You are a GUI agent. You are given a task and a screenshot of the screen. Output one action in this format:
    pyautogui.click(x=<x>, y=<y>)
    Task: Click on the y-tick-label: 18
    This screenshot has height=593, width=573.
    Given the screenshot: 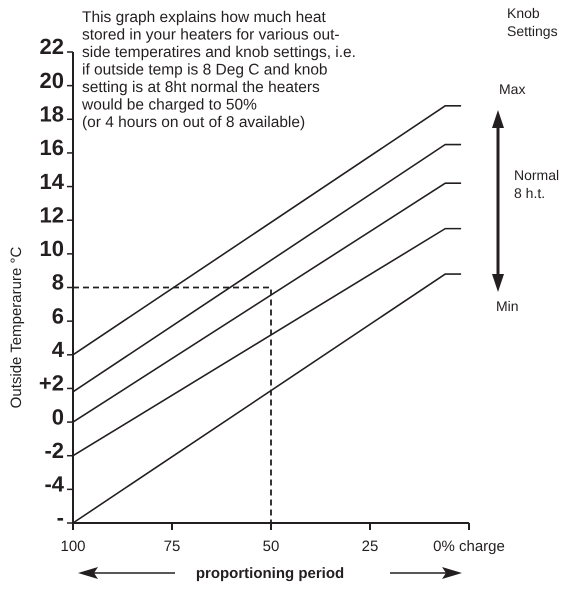 What is the action you would take?
    pyautogui.click(x=52, y=113)
    